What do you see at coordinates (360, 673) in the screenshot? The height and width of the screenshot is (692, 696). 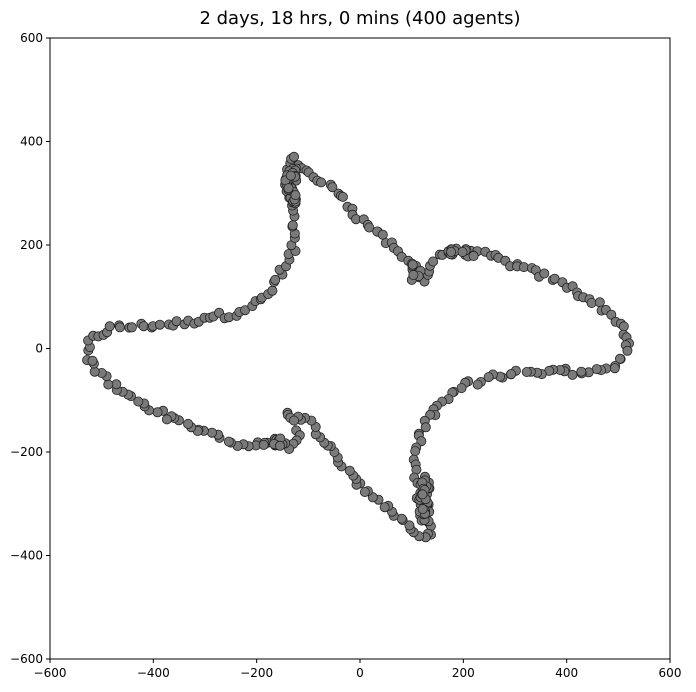 I see `x-tick-label: 0` at bounding box center [360, 673].